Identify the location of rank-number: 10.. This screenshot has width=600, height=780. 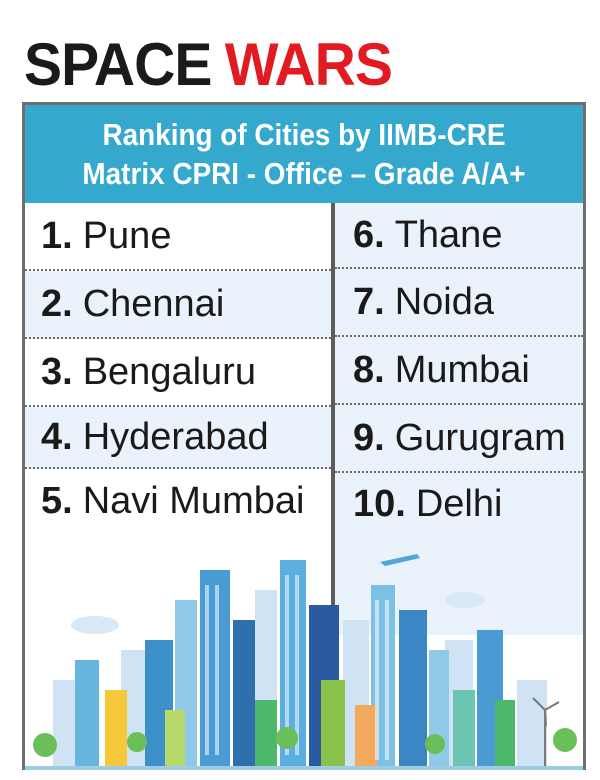
(379, 503).